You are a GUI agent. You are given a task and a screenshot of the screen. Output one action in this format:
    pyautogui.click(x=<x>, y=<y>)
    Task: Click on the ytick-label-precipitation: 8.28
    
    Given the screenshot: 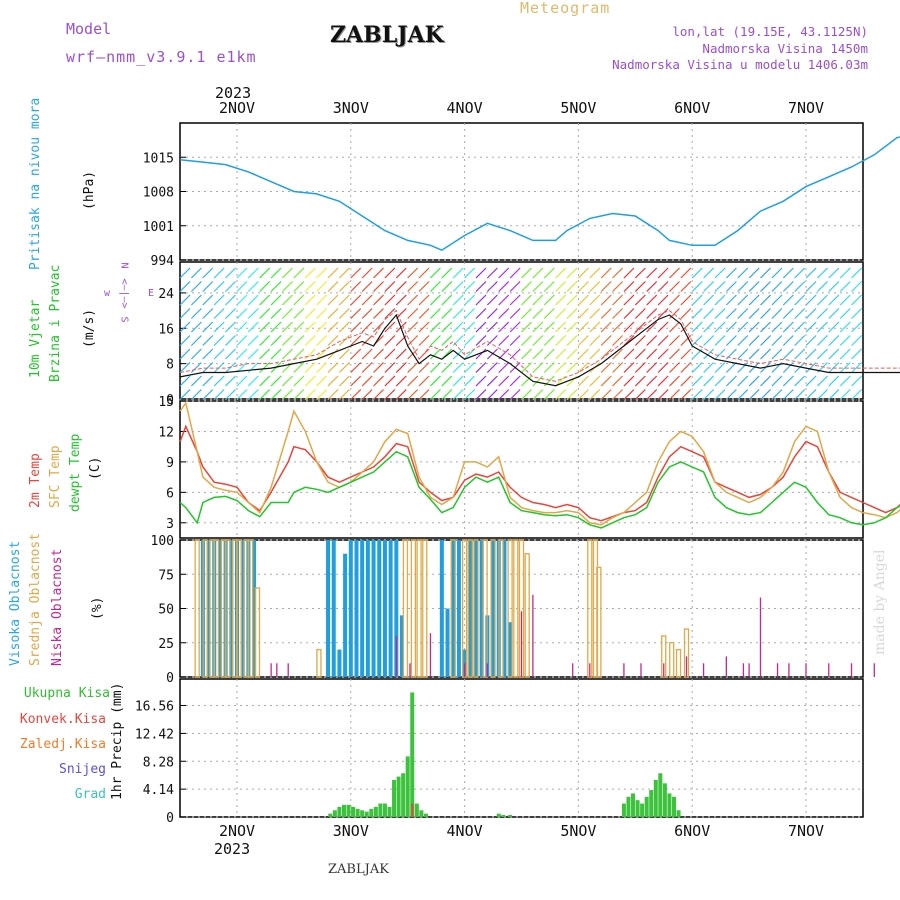 What is the action you would take?
    pyautogui.click(x=158, y=762)
    